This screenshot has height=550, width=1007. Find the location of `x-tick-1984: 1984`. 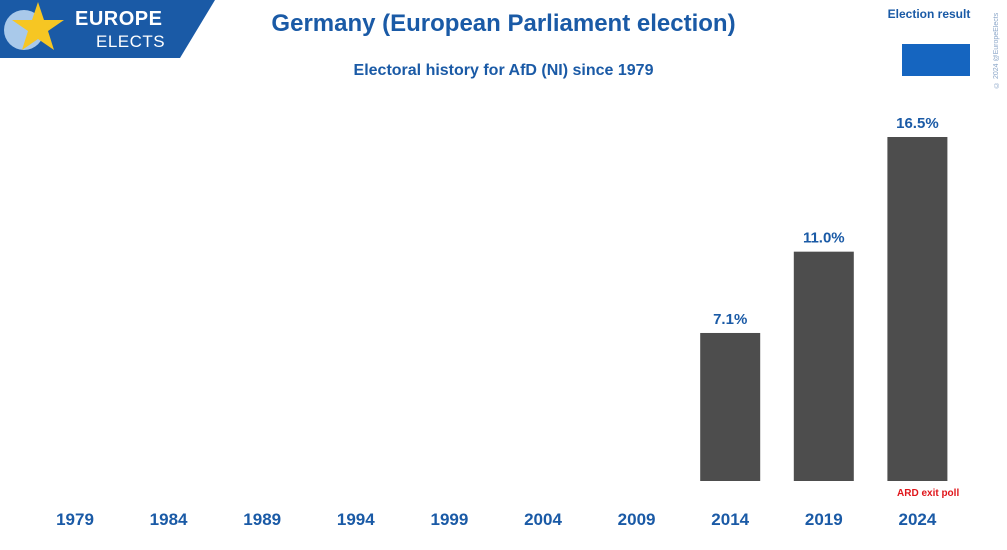

x-tick-1984: 1984 is located at coordinates (169, 519).